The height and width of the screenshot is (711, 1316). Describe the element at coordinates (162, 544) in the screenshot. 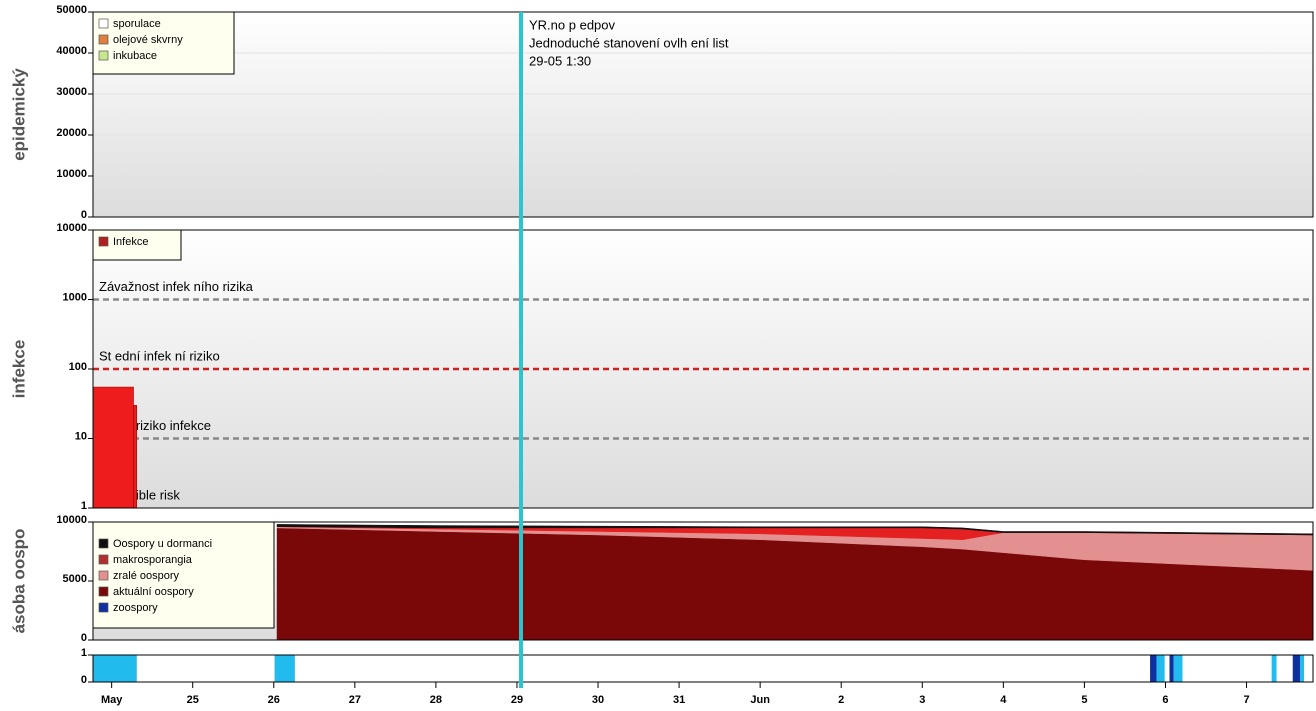

I see `legend-label: Oospory u dormanci` at that location.